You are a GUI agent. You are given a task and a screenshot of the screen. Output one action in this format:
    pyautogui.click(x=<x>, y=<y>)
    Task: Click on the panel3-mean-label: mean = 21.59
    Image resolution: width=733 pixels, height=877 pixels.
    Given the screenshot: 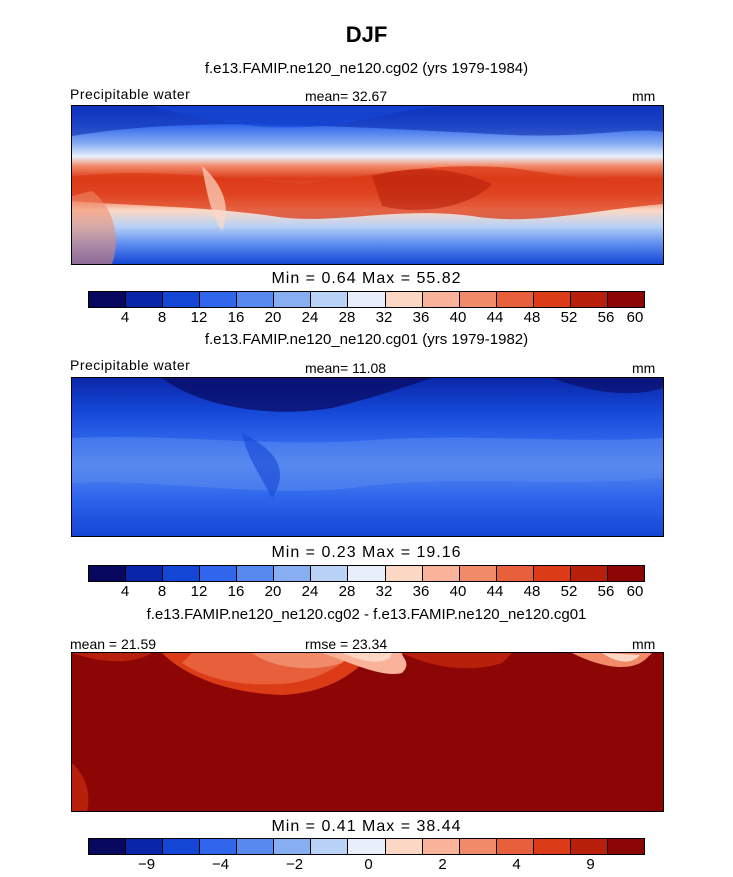 What is the action you would take?
    pyautogui.click(x=113, y=644)
    